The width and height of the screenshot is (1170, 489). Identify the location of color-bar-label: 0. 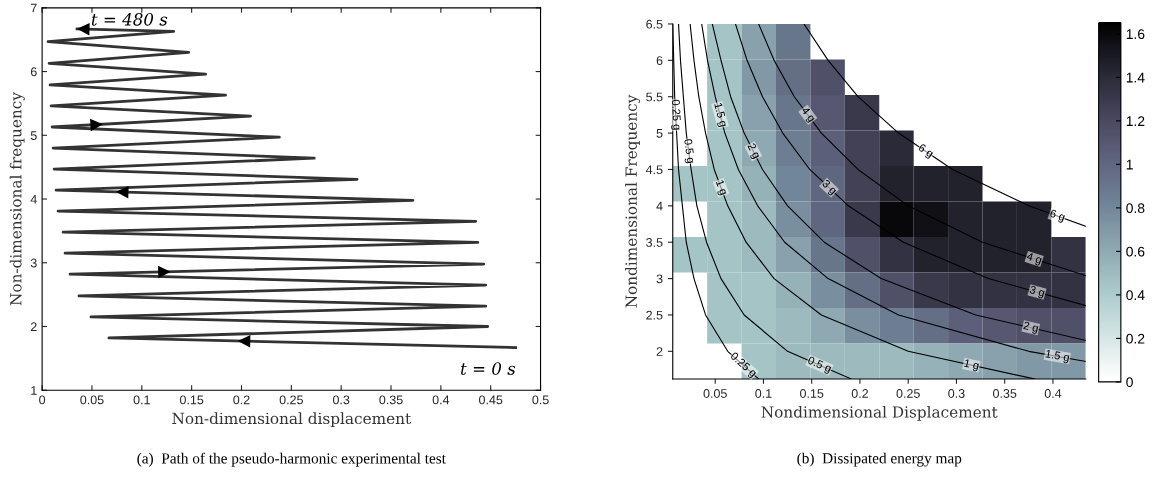
(1129, 382).